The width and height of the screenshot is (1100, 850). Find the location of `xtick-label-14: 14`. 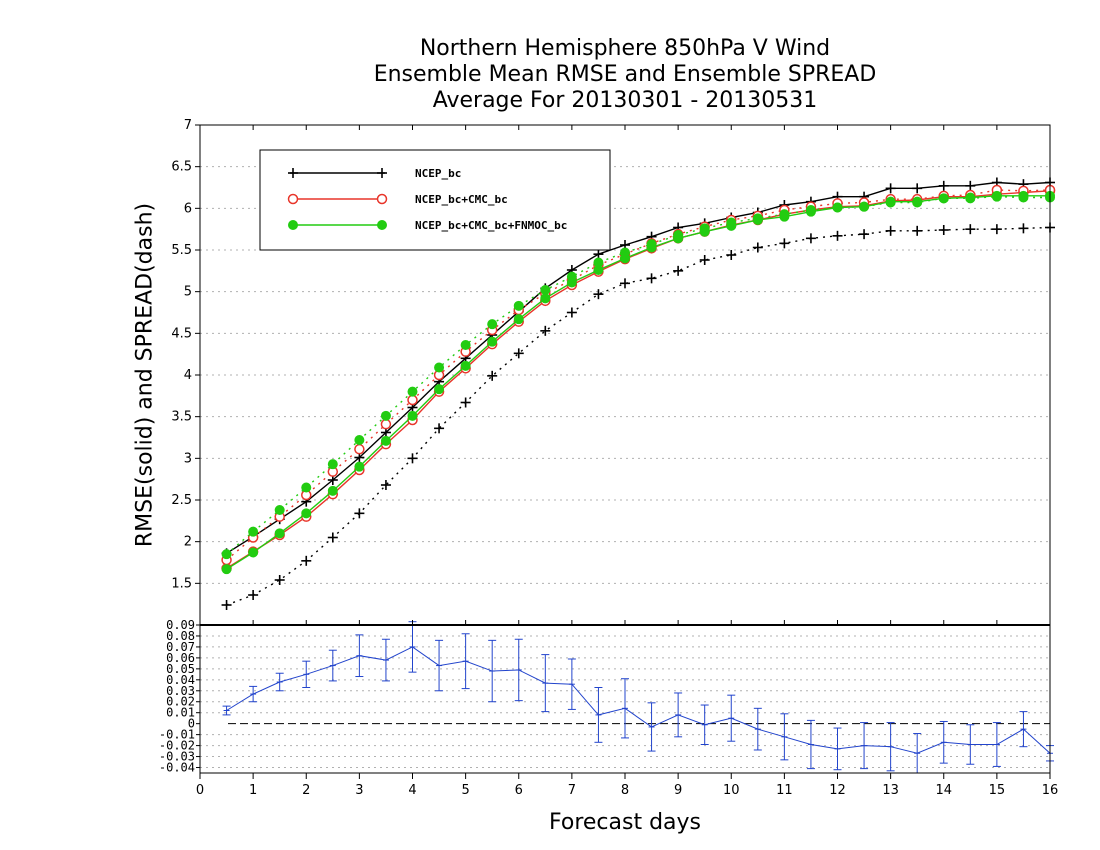

xtick-label-14: 14 is located at coordinates (943, 790).